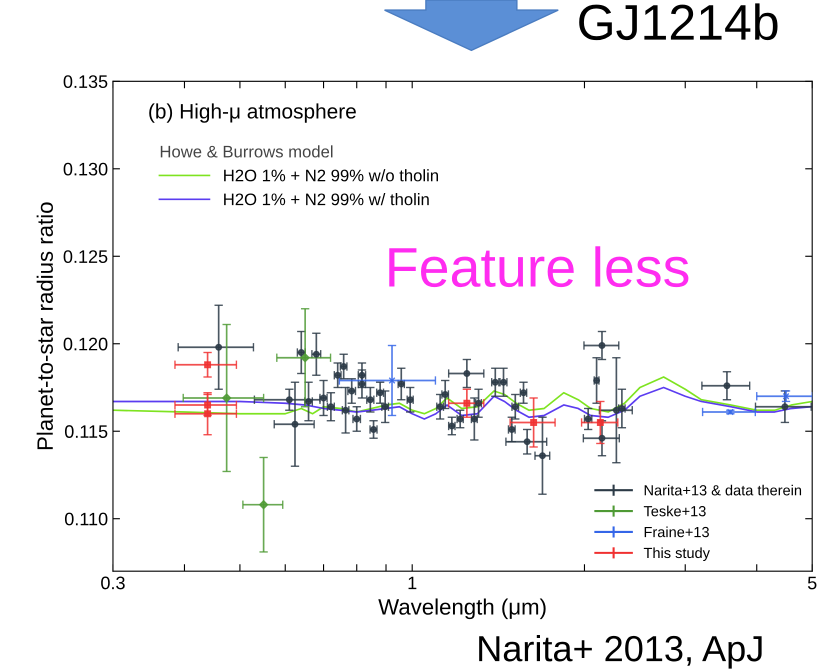  I want to click on legend-label: Narita+13 & data therein, so click(723, 490).